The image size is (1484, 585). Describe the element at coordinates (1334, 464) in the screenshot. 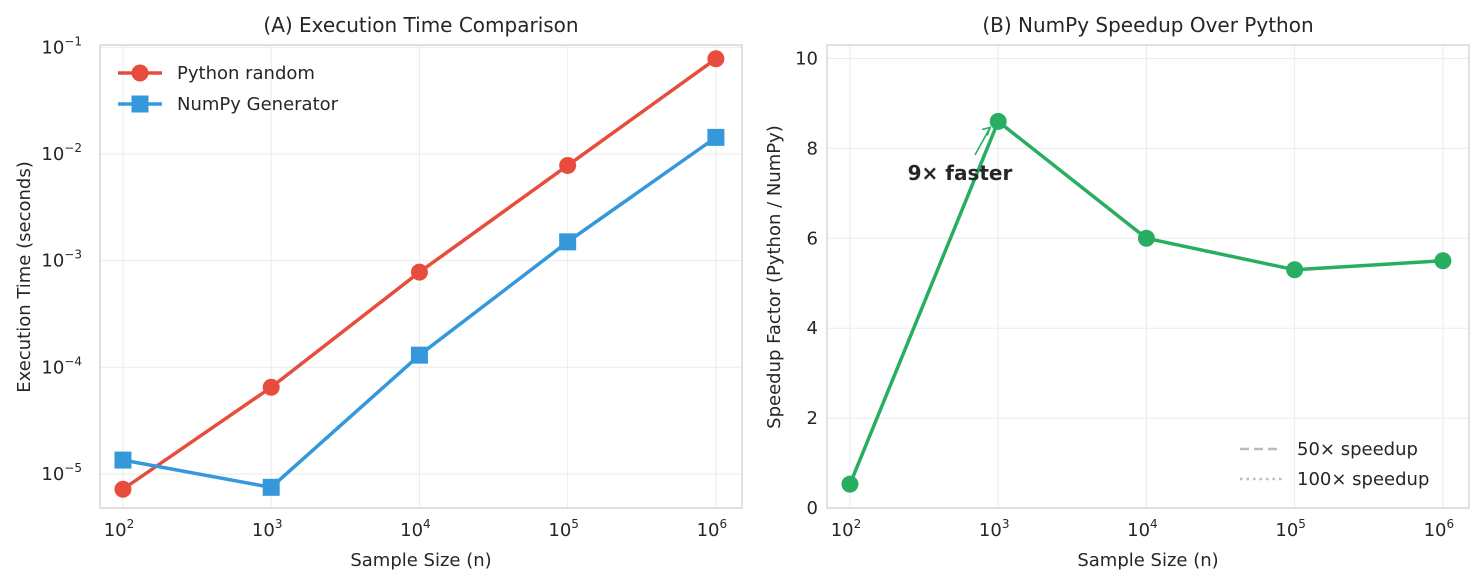

I see `chart-b-legend: 50× speedup 100× speedup` at that location.